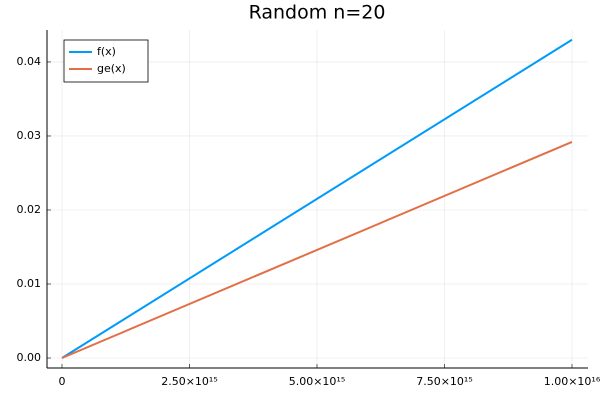 The height and width of the screenshot is (400, 600). Describe the element at coordinates (317, 13) in the screenshot. I see `chart-title: Random n=20` at that location.